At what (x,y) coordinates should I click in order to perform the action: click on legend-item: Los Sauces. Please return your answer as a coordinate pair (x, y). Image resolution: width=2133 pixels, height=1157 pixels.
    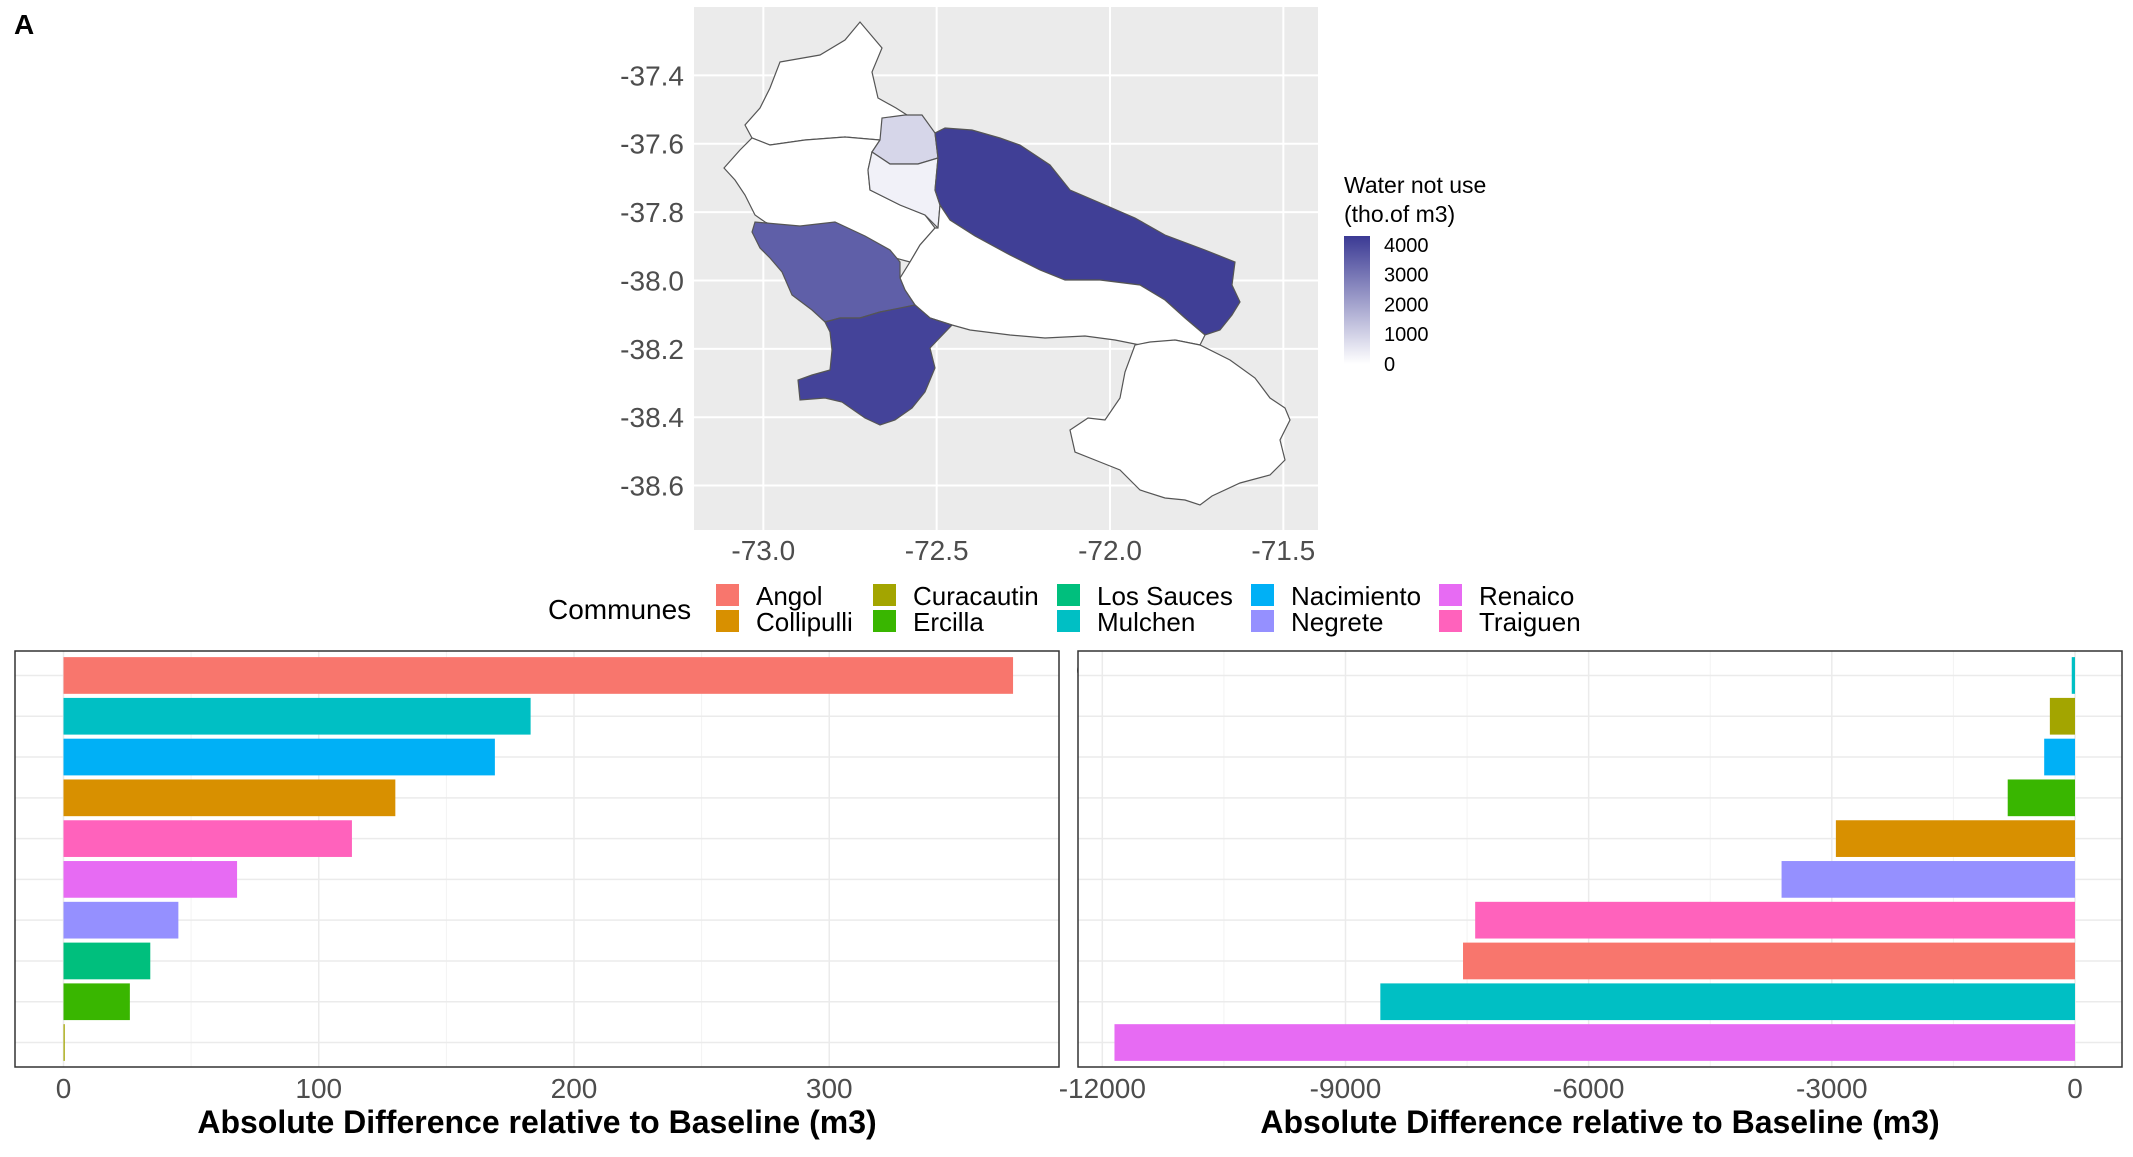
    Looking at the image, I should click on (1145, 596).